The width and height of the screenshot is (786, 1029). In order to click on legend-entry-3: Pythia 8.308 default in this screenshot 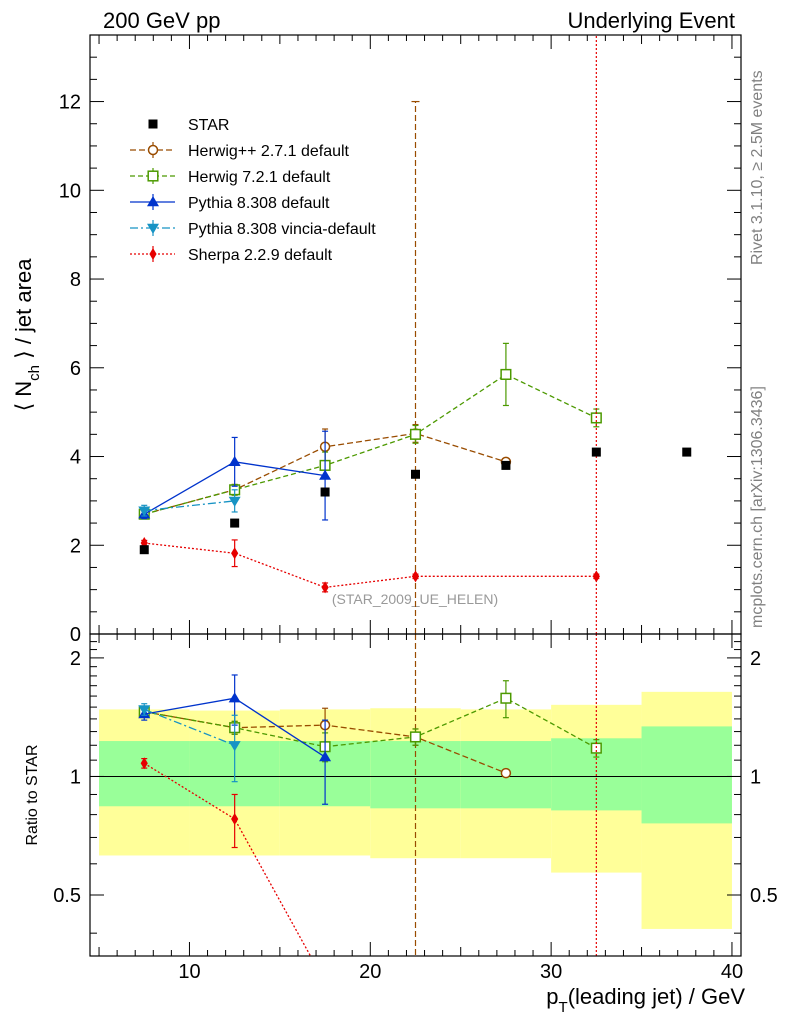, I will do `click(230, 203)`.